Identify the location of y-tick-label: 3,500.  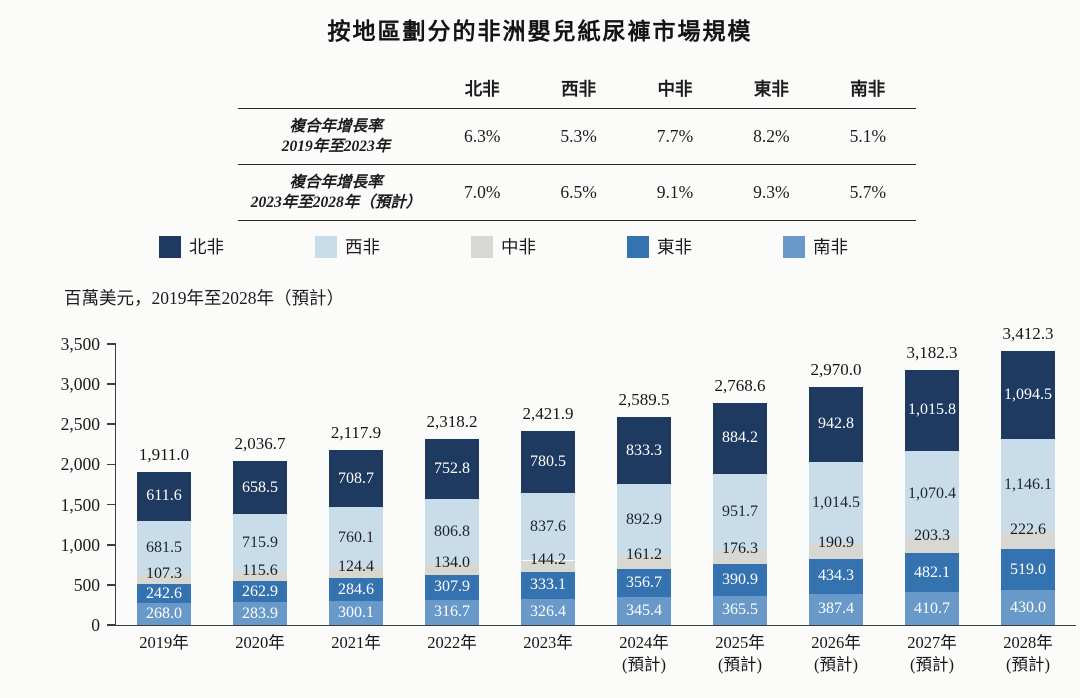
(80, 344).